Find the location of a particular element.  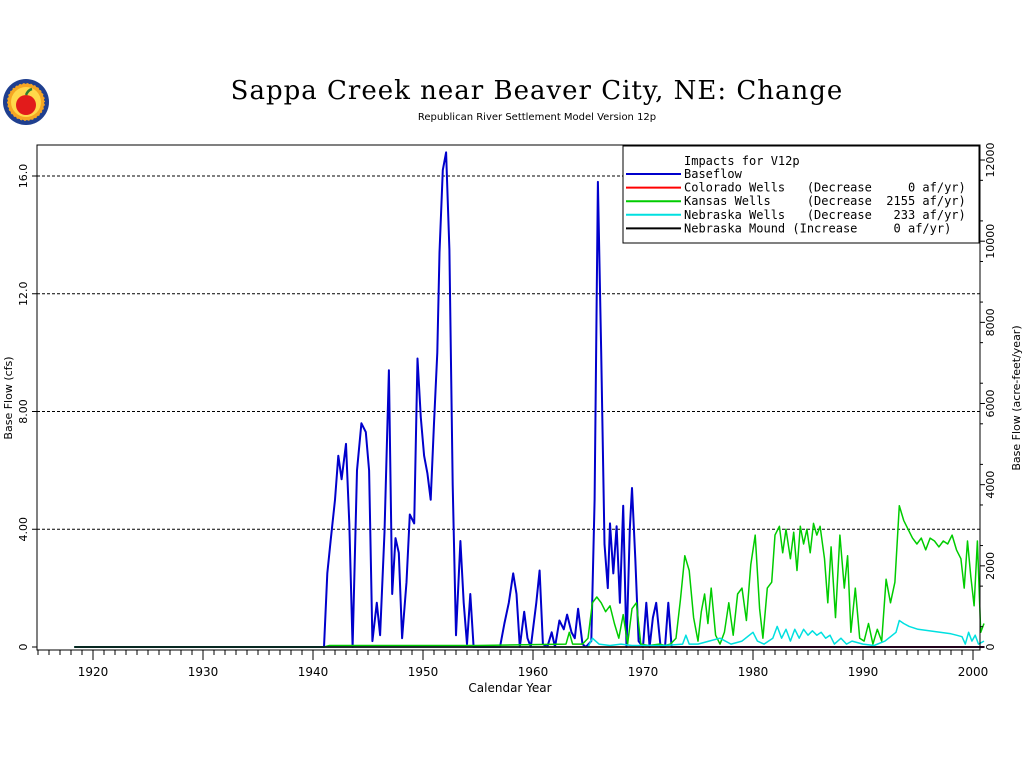

legend-label: Colorado Wells (Decrease 0 af/yr) is located at coordinates (825, 188).